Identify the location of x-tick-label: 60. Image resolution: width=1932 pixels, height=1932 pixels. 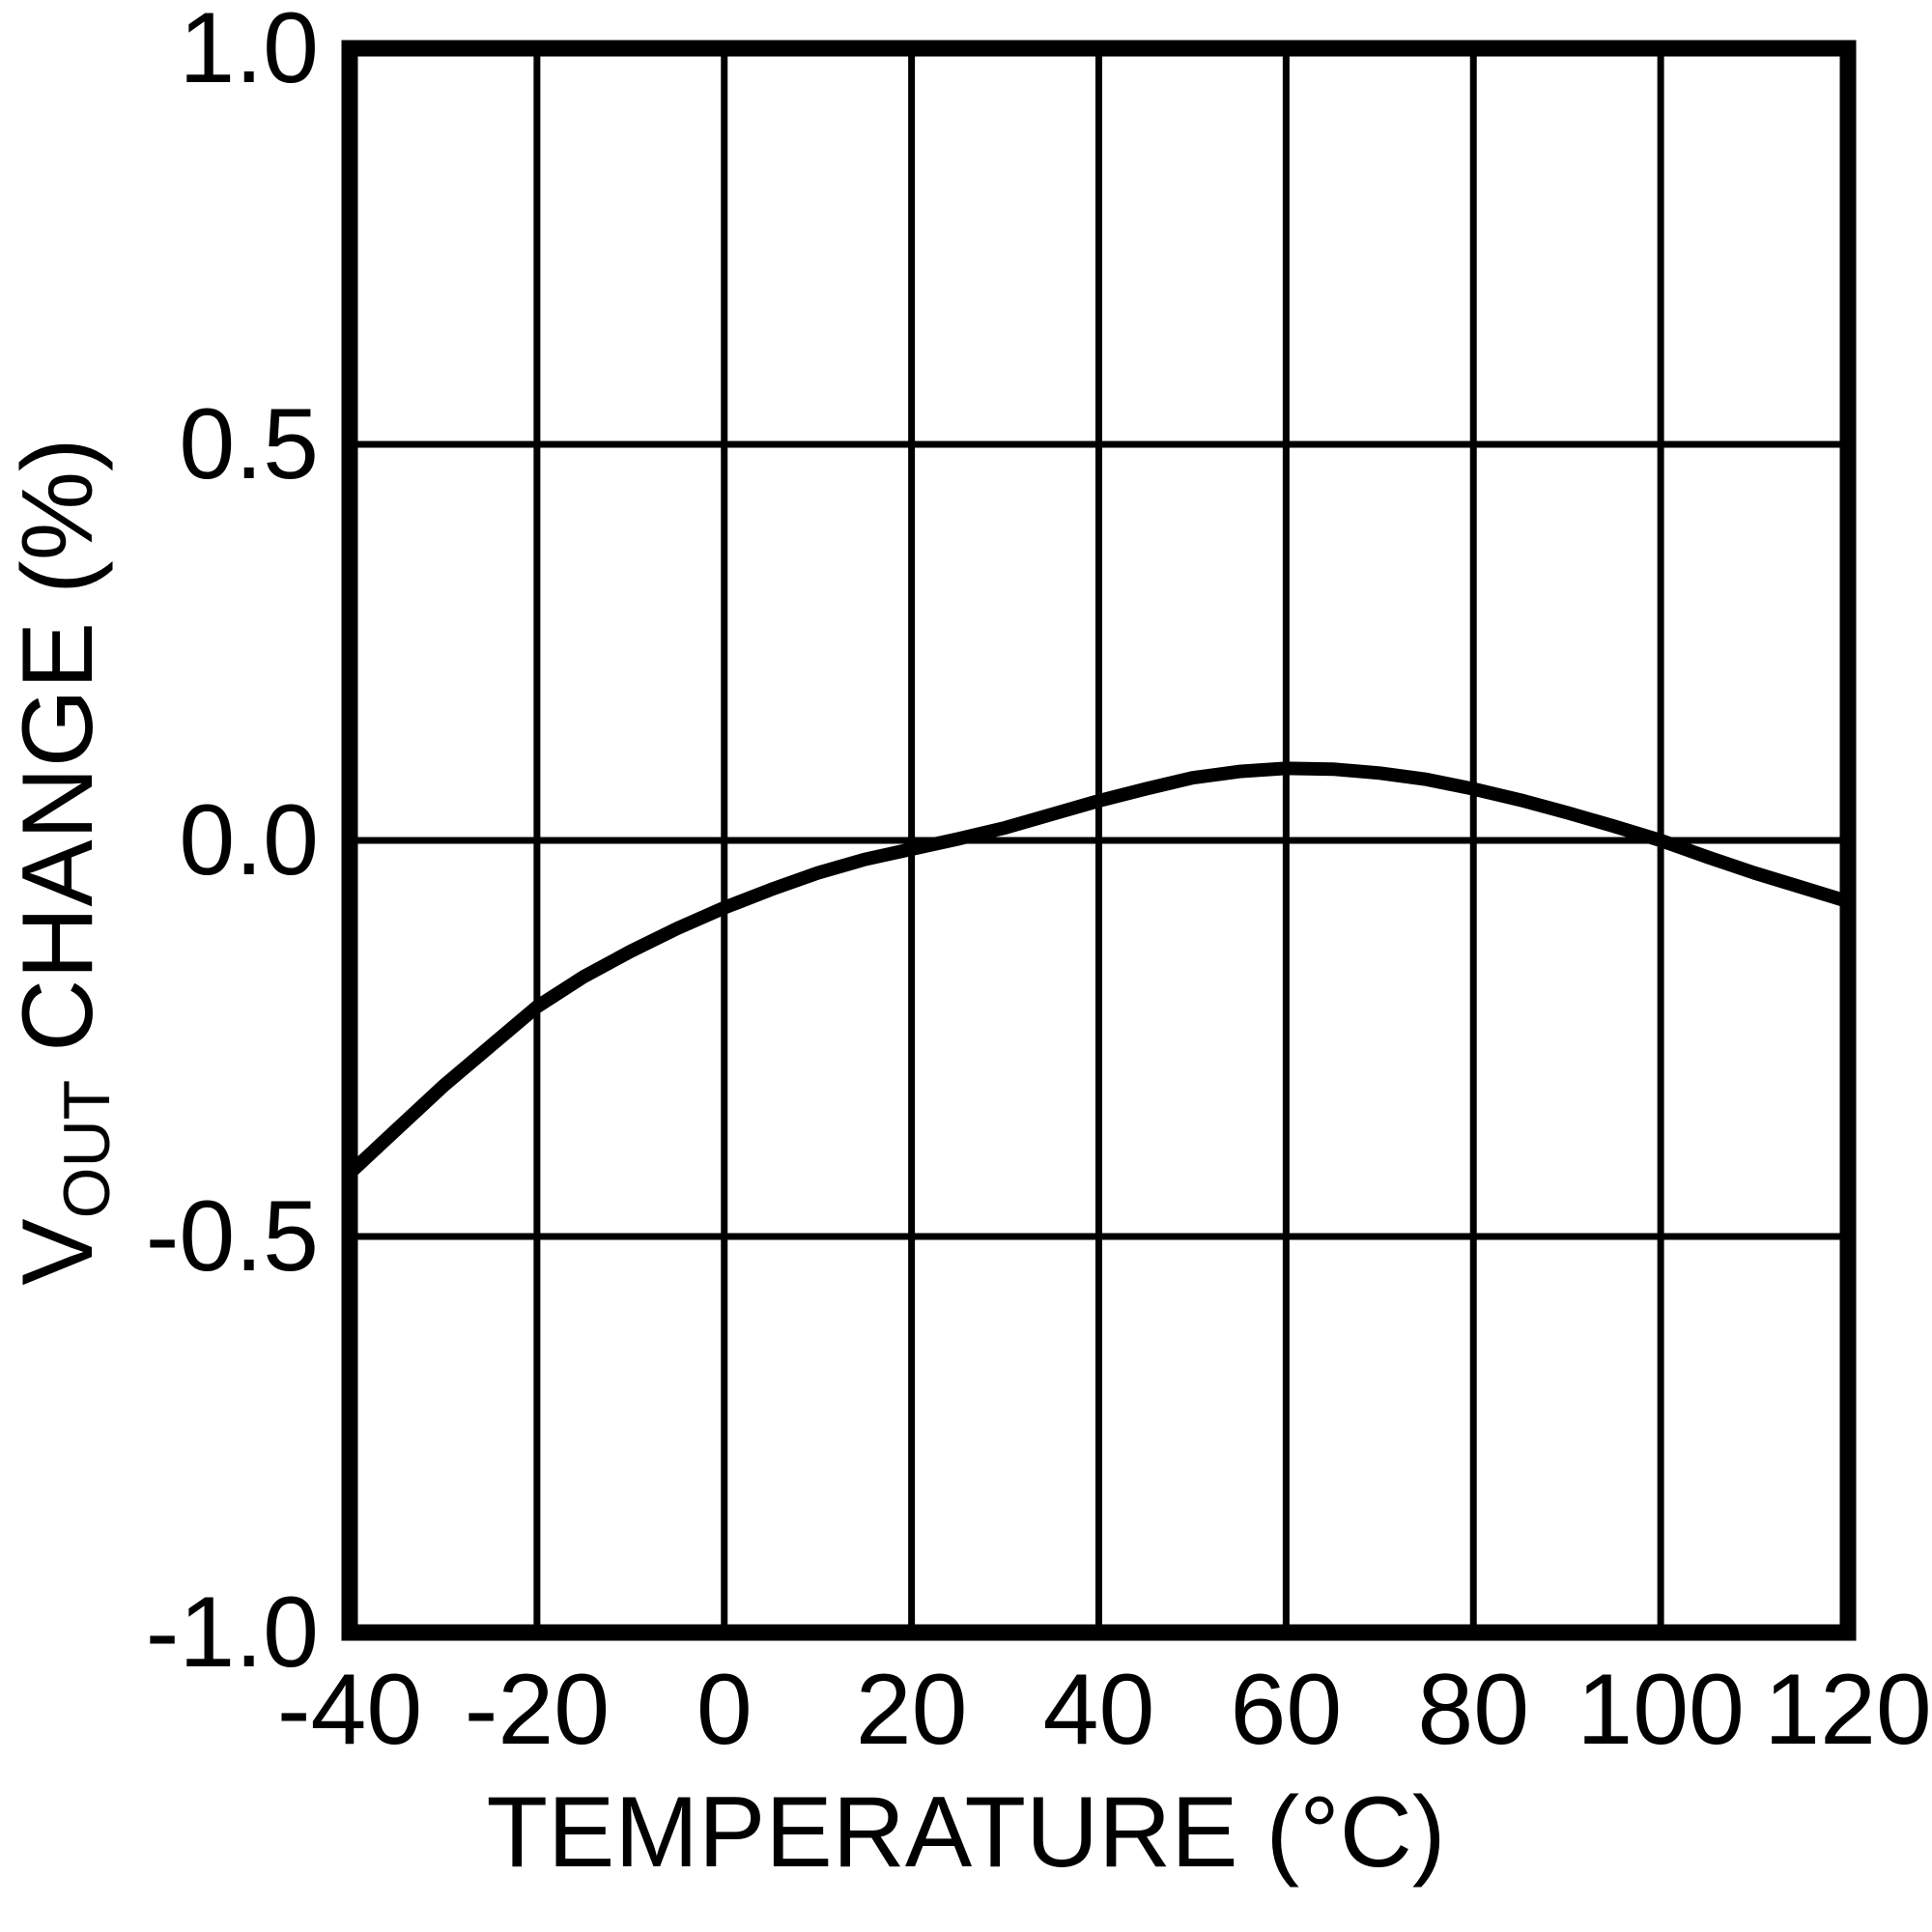
(1286, 1710).